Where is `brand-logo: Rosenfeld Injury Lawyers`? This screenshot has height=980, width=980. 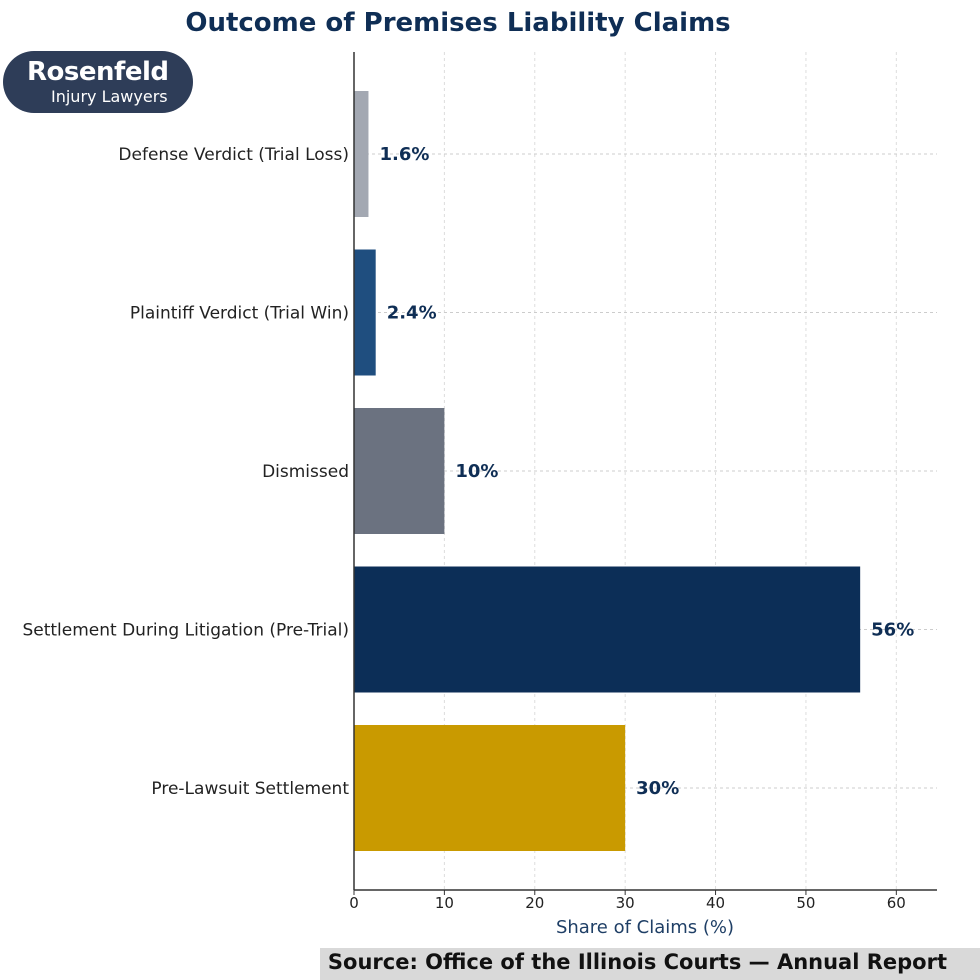
brand-logo: Rosenfeld Injury Lawyers is located at coordinates (98, 82).